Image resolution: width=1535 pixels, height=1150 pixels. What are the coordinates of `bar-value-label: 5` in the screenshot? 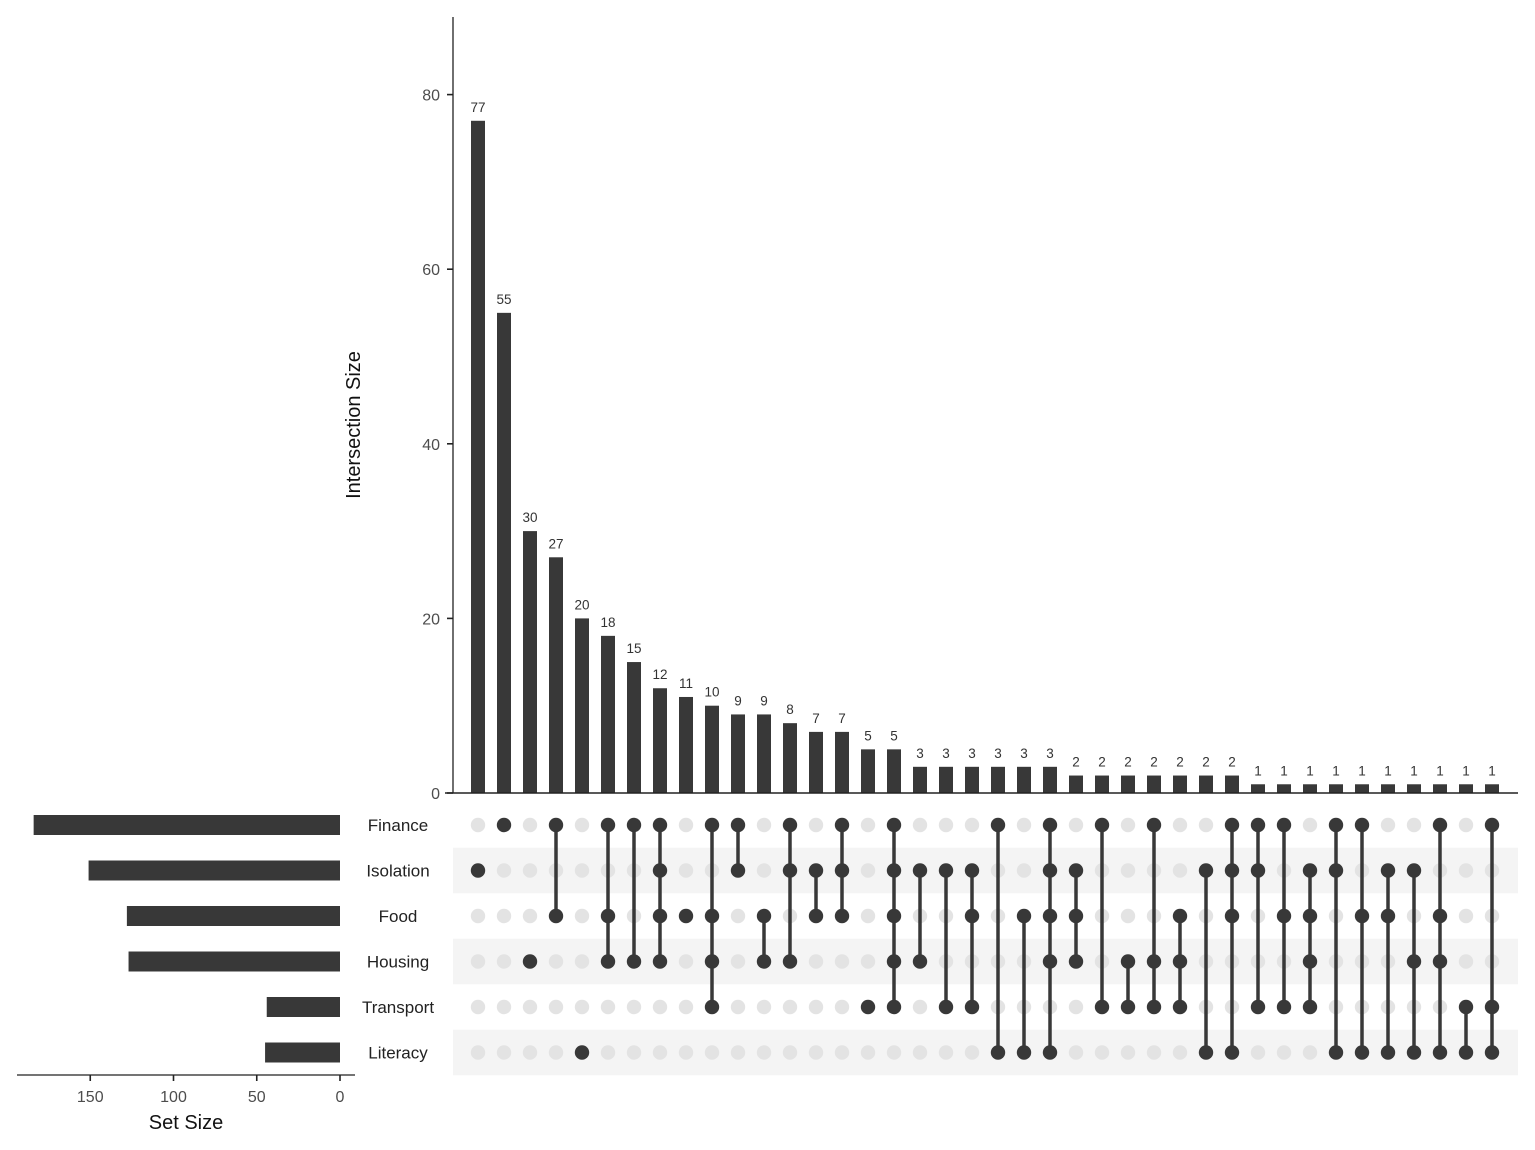 It's located at (894, 735).